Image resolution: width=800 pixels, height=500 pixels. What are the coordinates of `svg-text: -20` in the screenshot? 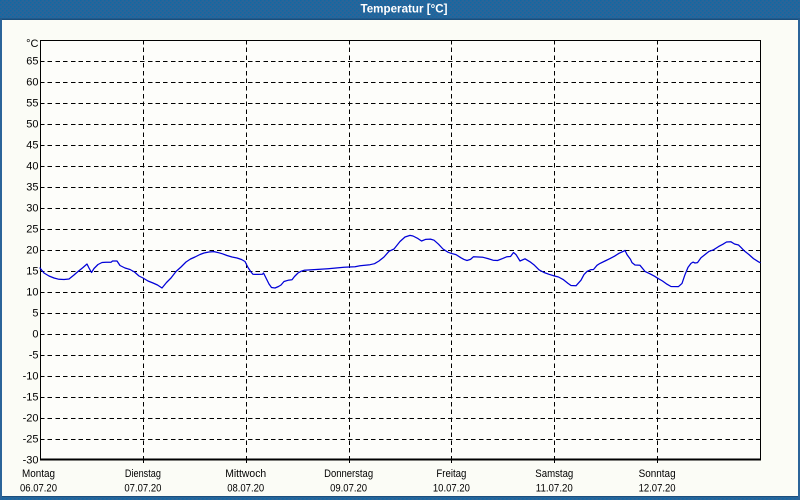 It's located at (31, 419).